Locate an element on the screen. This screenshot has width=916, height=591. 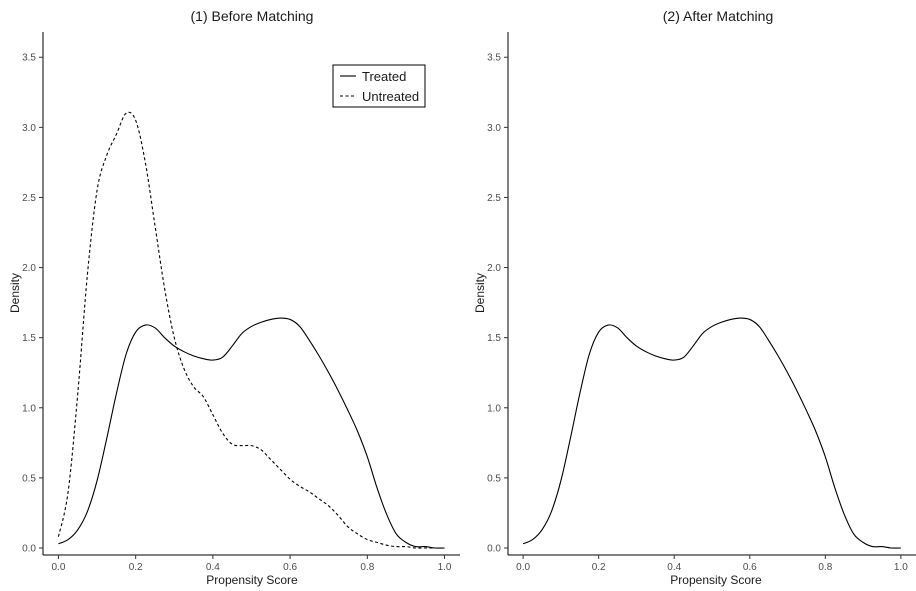
legend-label-untreated: Untreated is located at coordinates (390, 96).